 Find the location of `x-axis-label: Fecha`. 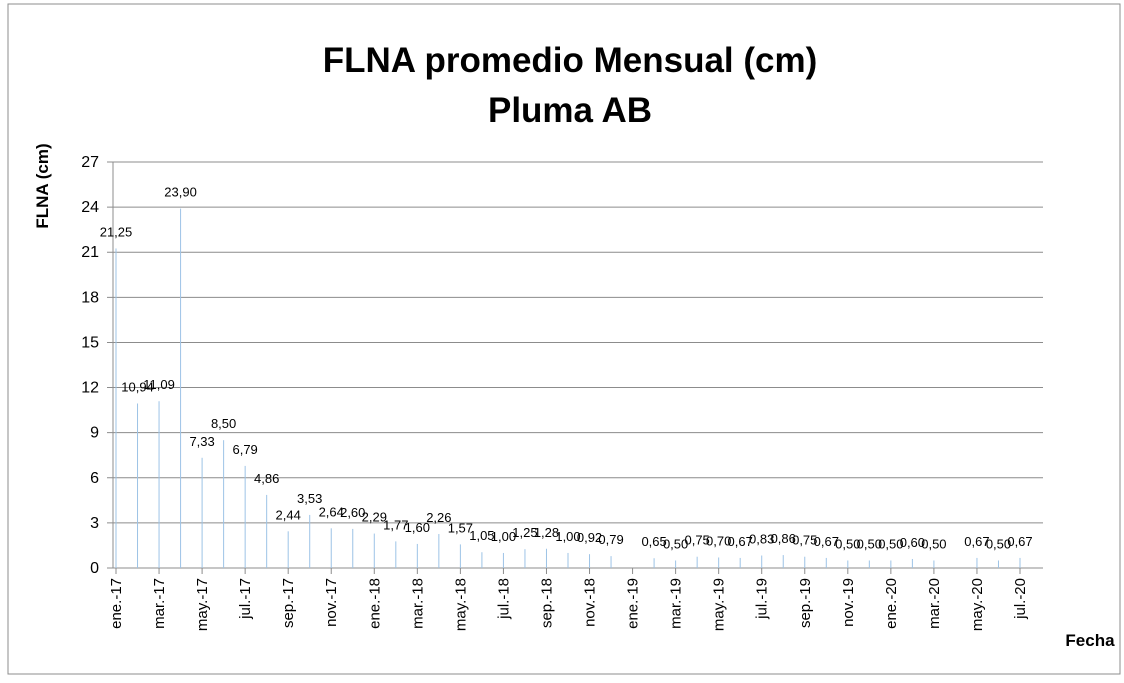

x-axis-label: Fecha is located at coordinates (1090, 640).